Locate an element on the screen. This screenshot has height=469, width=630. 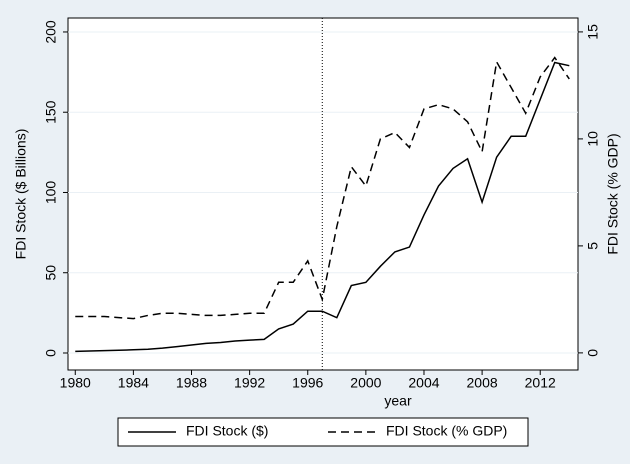
legend-label: FDI Stock (% GDP) is located at coordinates (446, 431).